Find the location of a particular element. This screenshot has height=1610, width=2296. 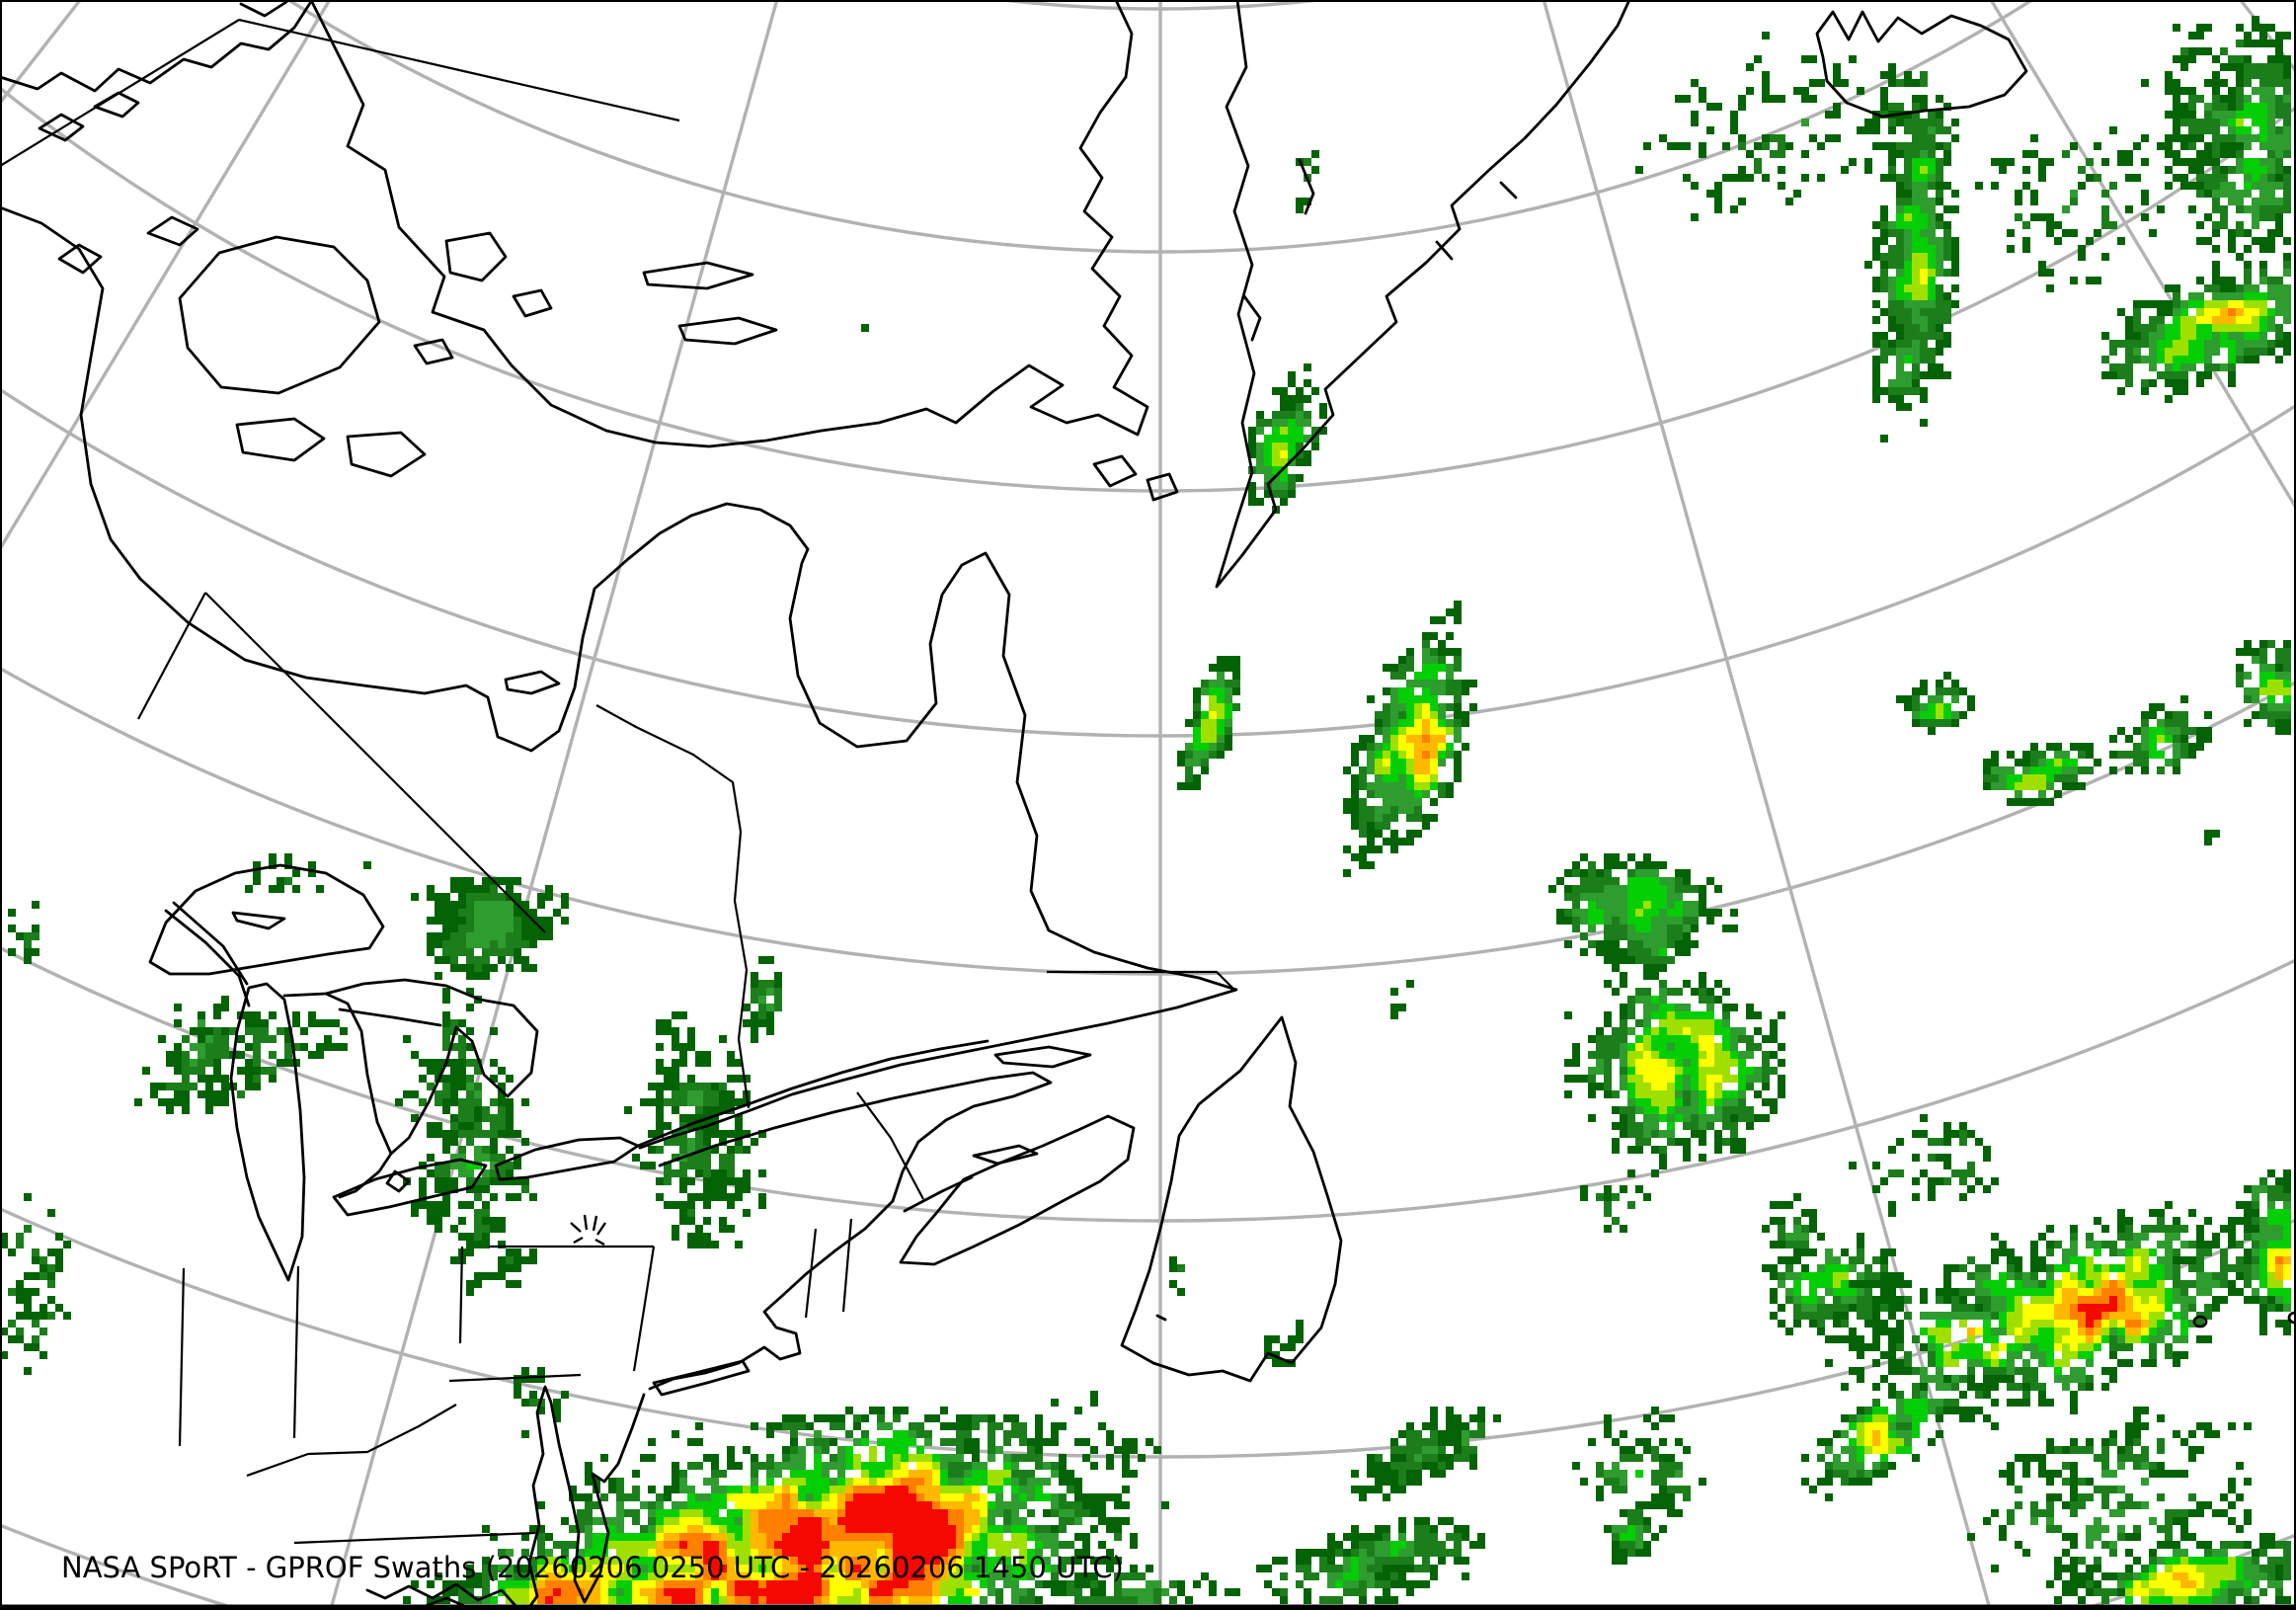

border-va-nc-border is located at coordinates (415, 1538).